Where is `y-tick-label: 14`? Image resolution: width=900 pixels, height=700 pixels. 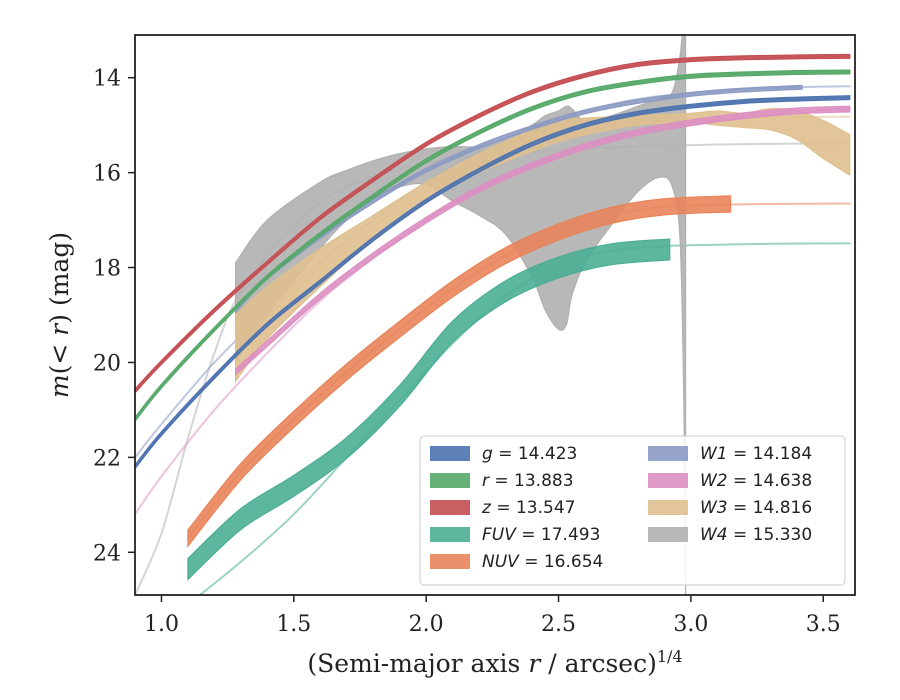
y-tick-label: 14 is located at coordinates (107, 79).